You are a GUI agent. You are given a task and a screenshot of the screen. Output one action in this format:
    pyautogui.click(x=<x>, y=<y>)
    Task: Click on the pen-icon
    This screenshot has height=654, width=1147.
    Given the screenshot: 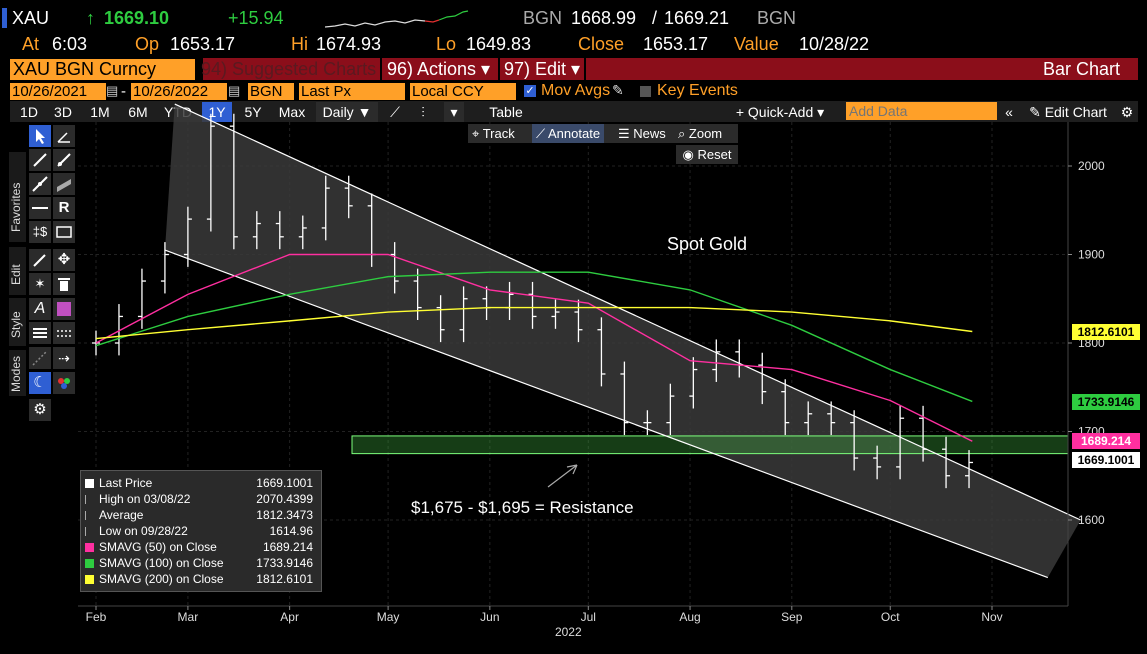 What is the action you would take?
    pyautogui.click(x=40, y=260)
    